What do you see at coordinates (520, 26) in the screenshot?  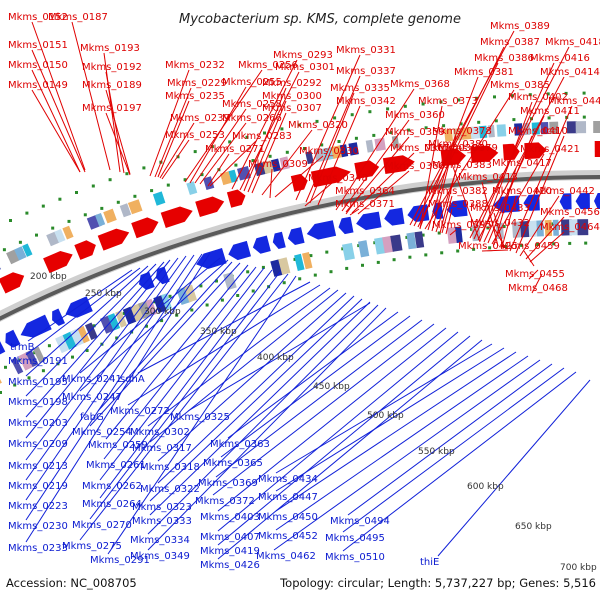 I see `forward-gene-label: Mkms_0389` at bounding box center [520, 26].